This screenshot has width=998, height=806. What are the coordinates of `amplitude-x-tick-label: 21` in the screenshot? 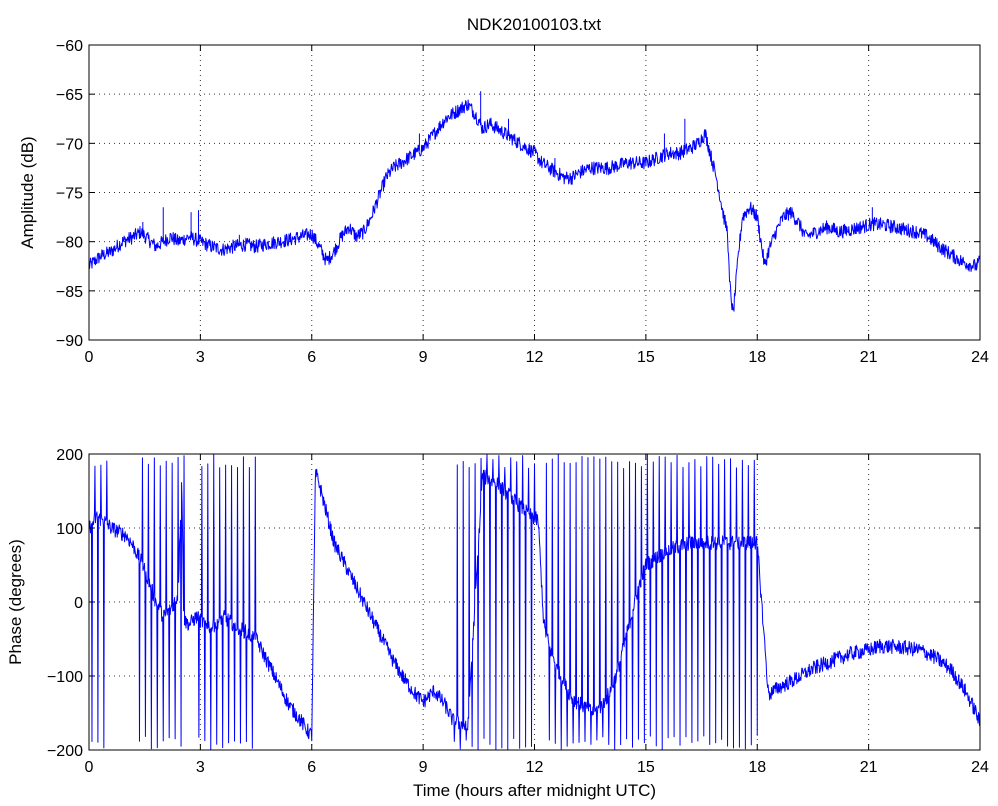 It's located at (869, 357).